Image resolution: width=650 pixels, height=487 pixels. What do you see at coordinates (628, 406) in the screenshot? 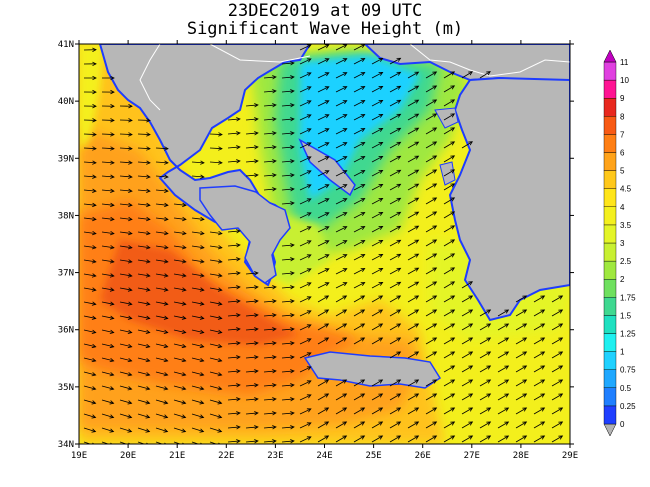
I see `colorbar-label: 0.25` at bounding box center [628, 406].